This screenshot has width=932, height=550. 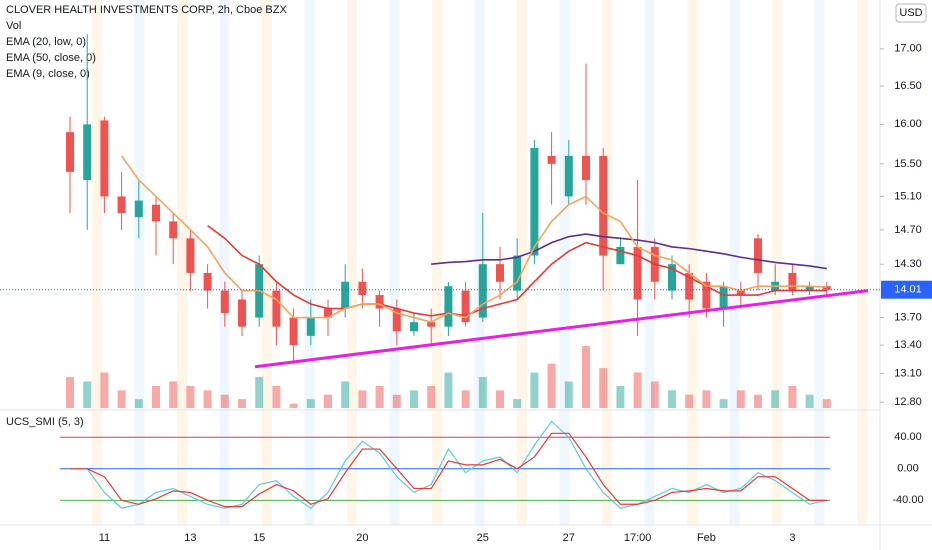 I want to click on x-tick-label: 27, so click(x=569, y=538).